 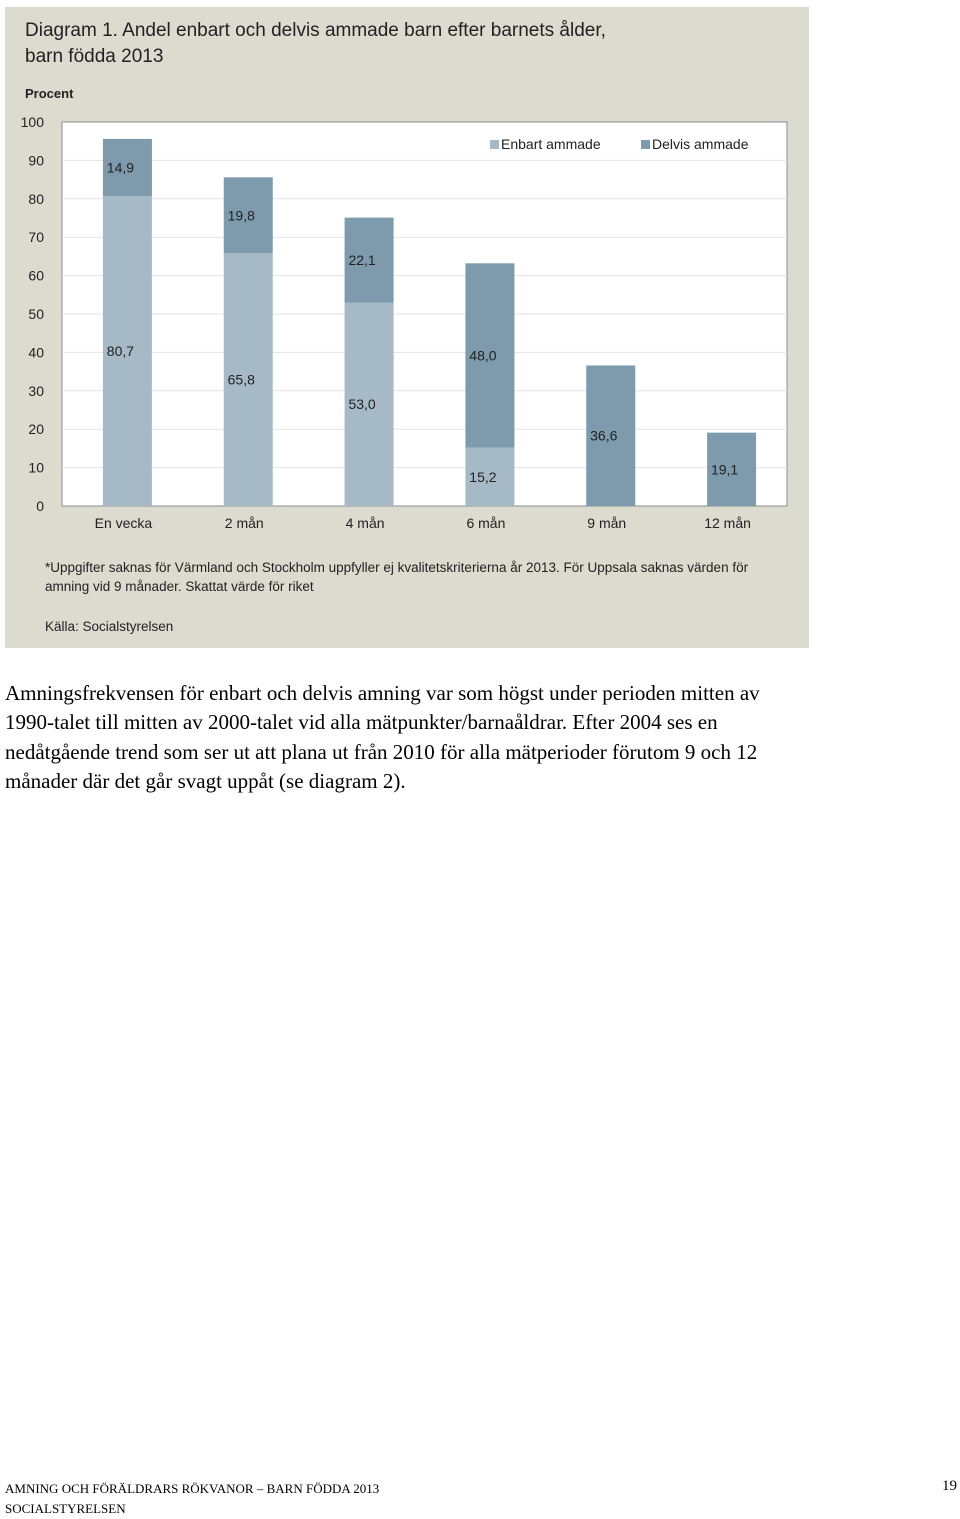 I want to click on y-axis-label: Procent, so click(x=49, y=93).